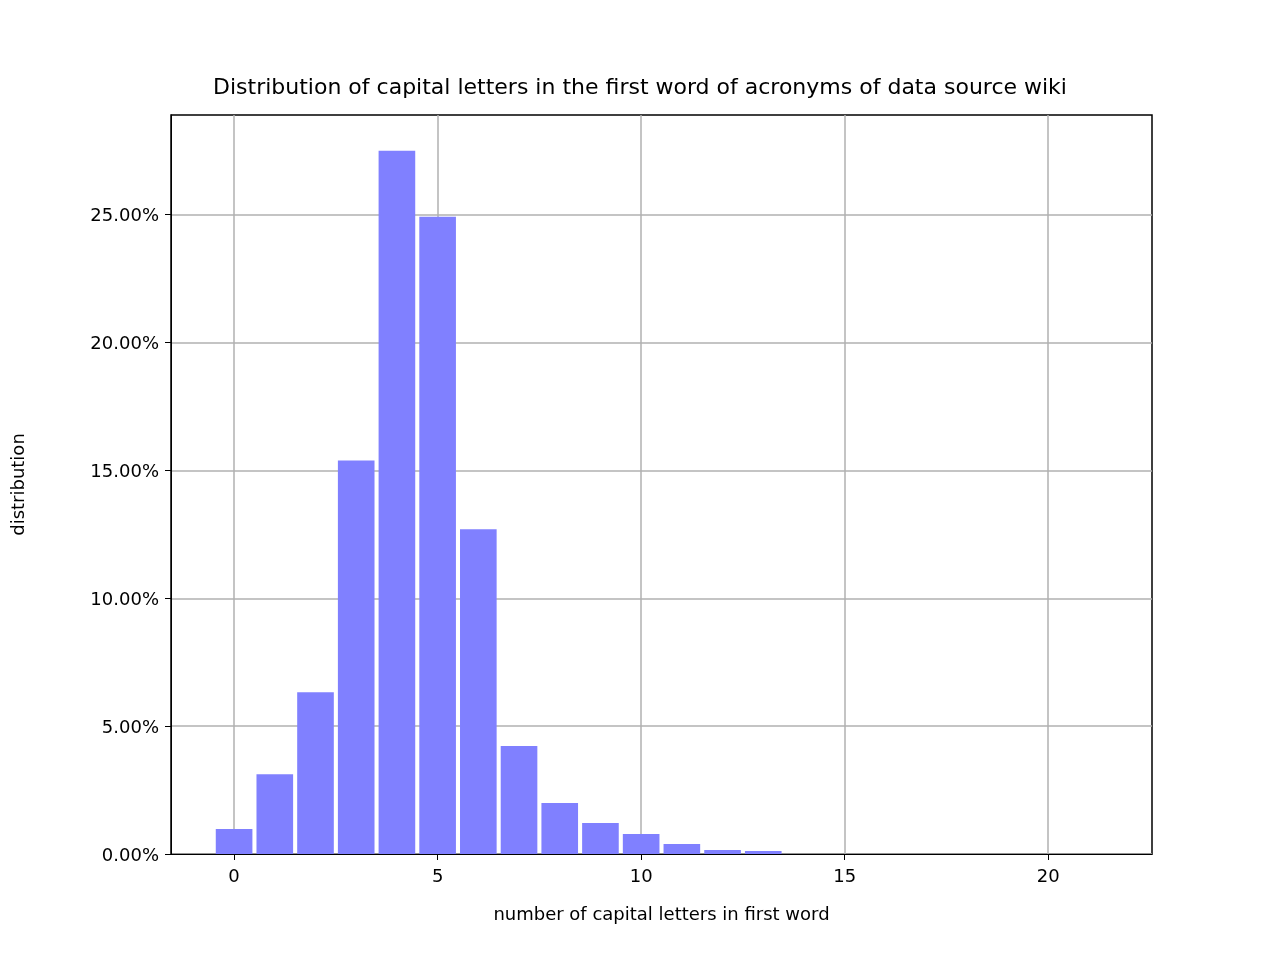 The width and height of the screenshot is (1280, 960). I want to click on x-axis-title: number of capital letters in first word, so click(661, 913).